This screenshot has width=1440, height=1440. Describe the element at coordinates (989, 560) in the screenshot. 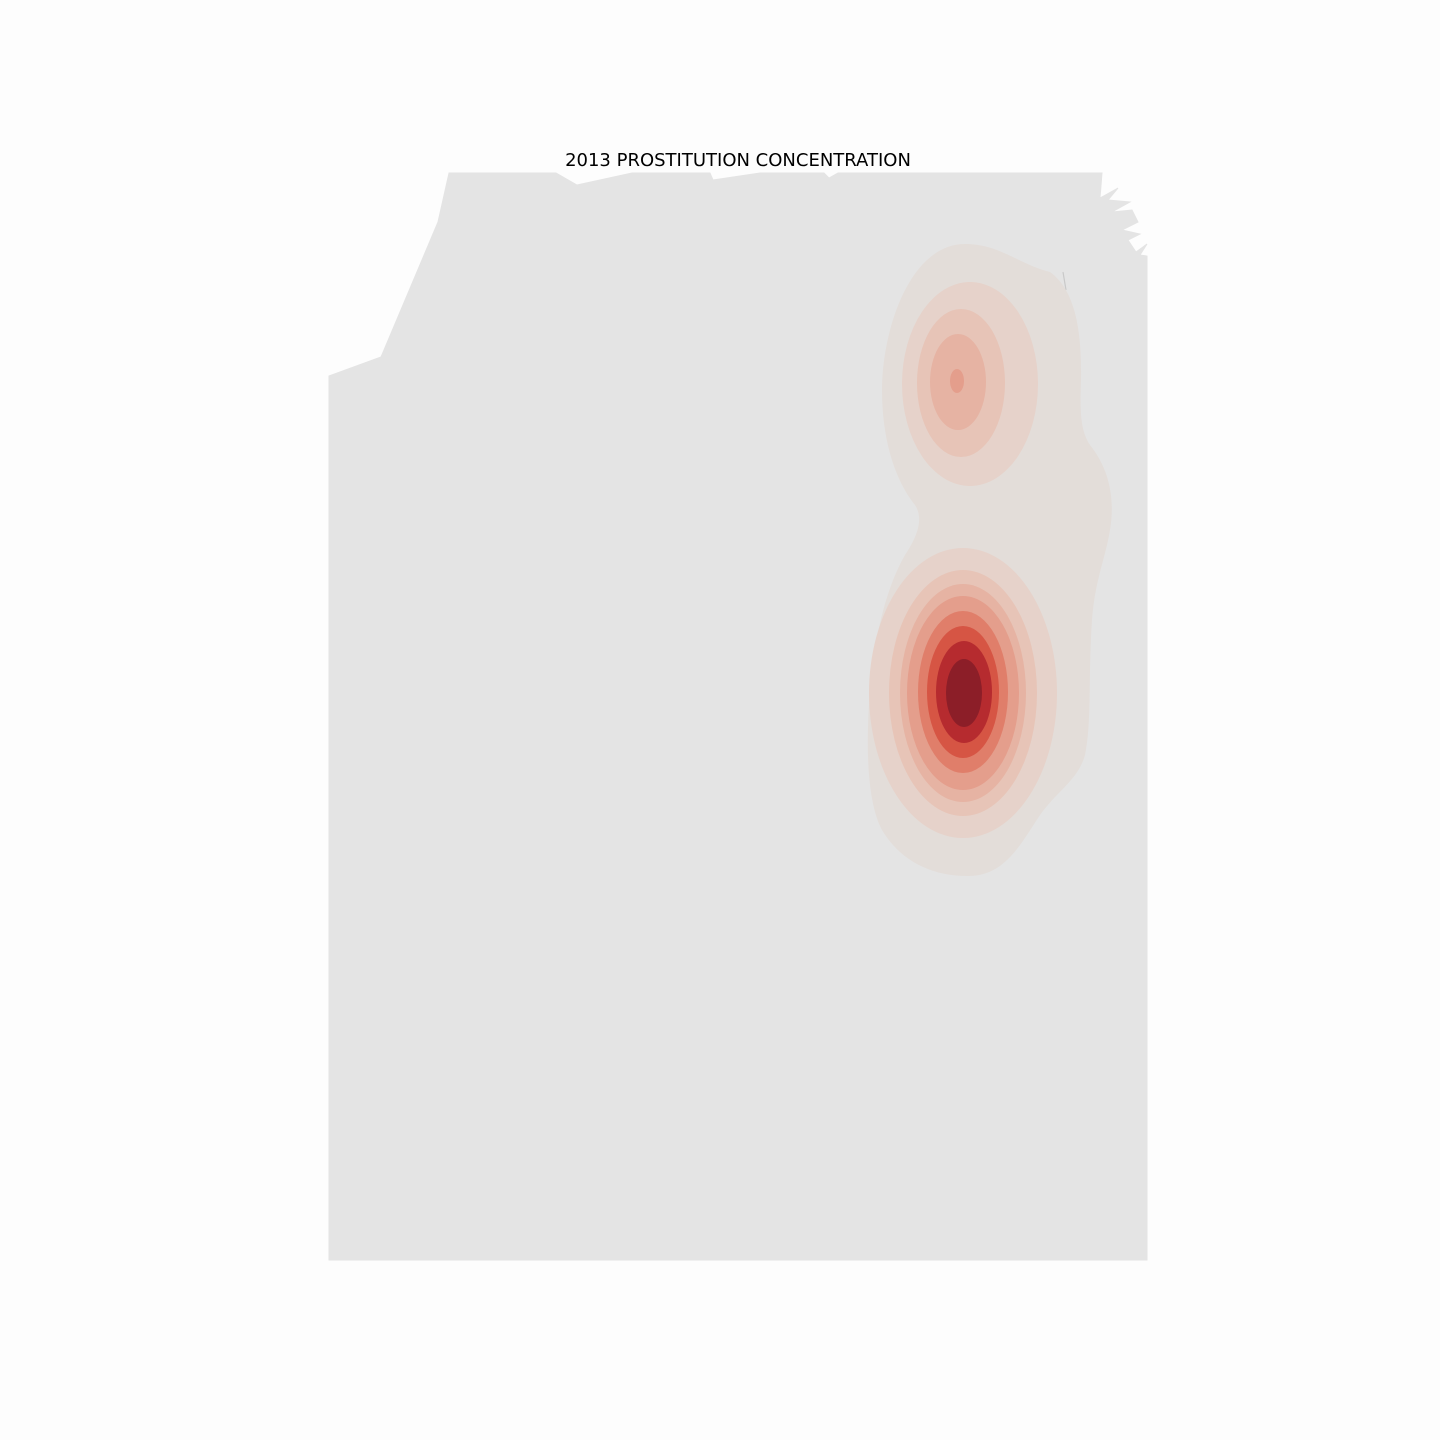

I see `density-layer` at that location.